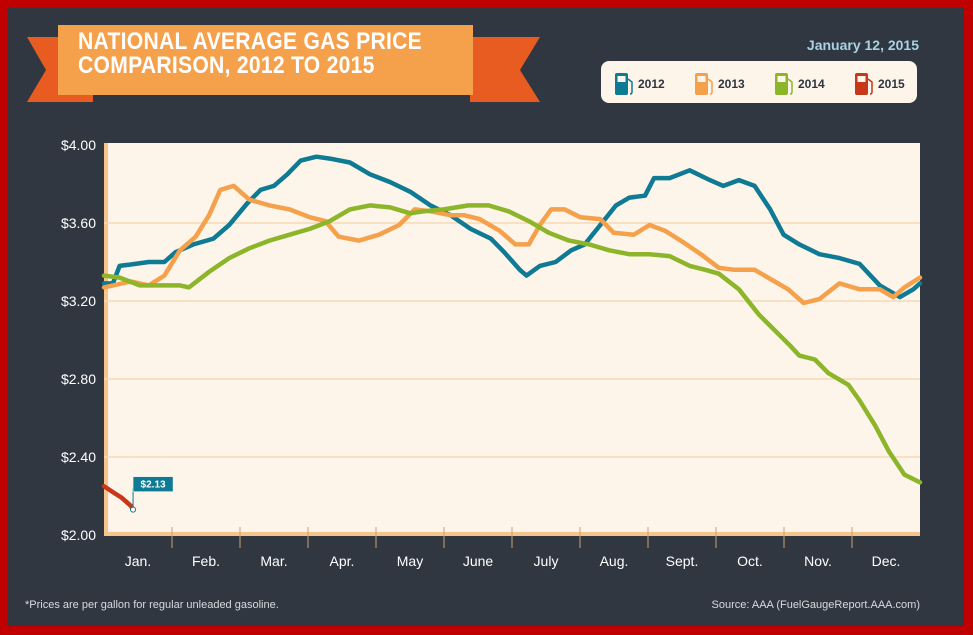  What do you see at coordinates (78, 535) in the screenshot?
I see `y-tick-label: $2.00` at bounding box center [78, 535].